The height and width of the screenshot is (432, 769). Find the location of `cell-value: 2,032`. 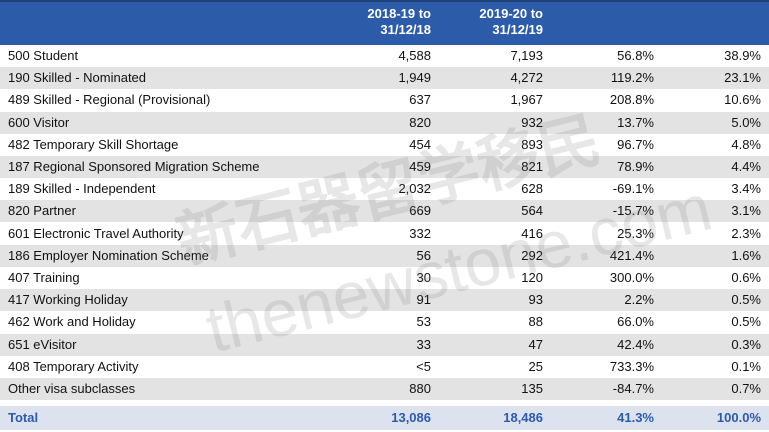

cell-value: 2,032 is located at coordinates (414, 189).